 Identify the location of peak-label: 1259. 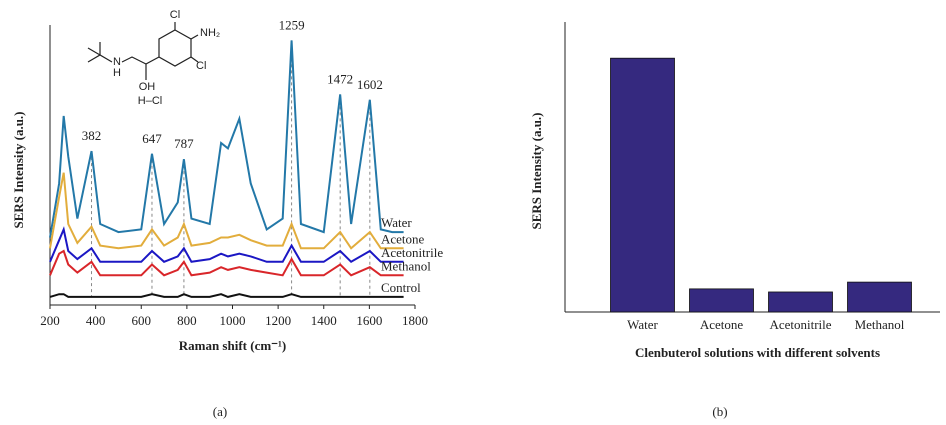
(292, 24).